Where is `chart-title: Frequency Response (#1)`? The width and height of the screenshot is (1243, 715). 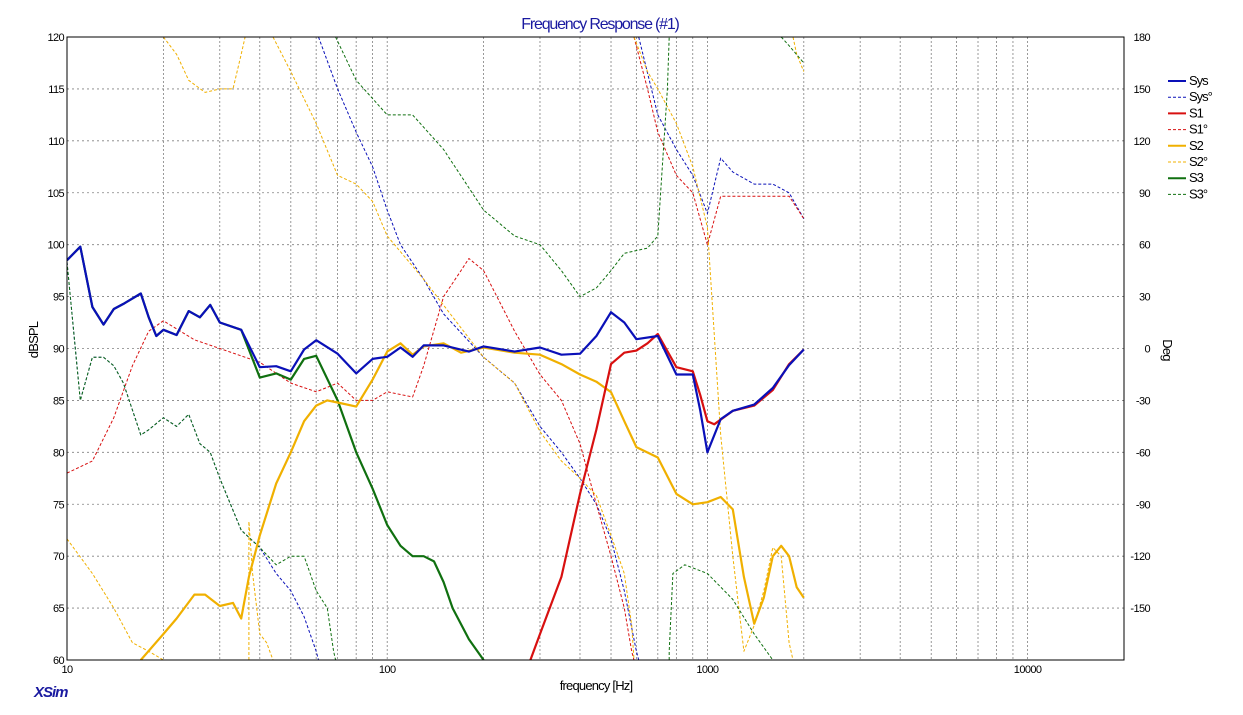 chart-title: Frequency Response (#1) is located at coordinates (600, 24).